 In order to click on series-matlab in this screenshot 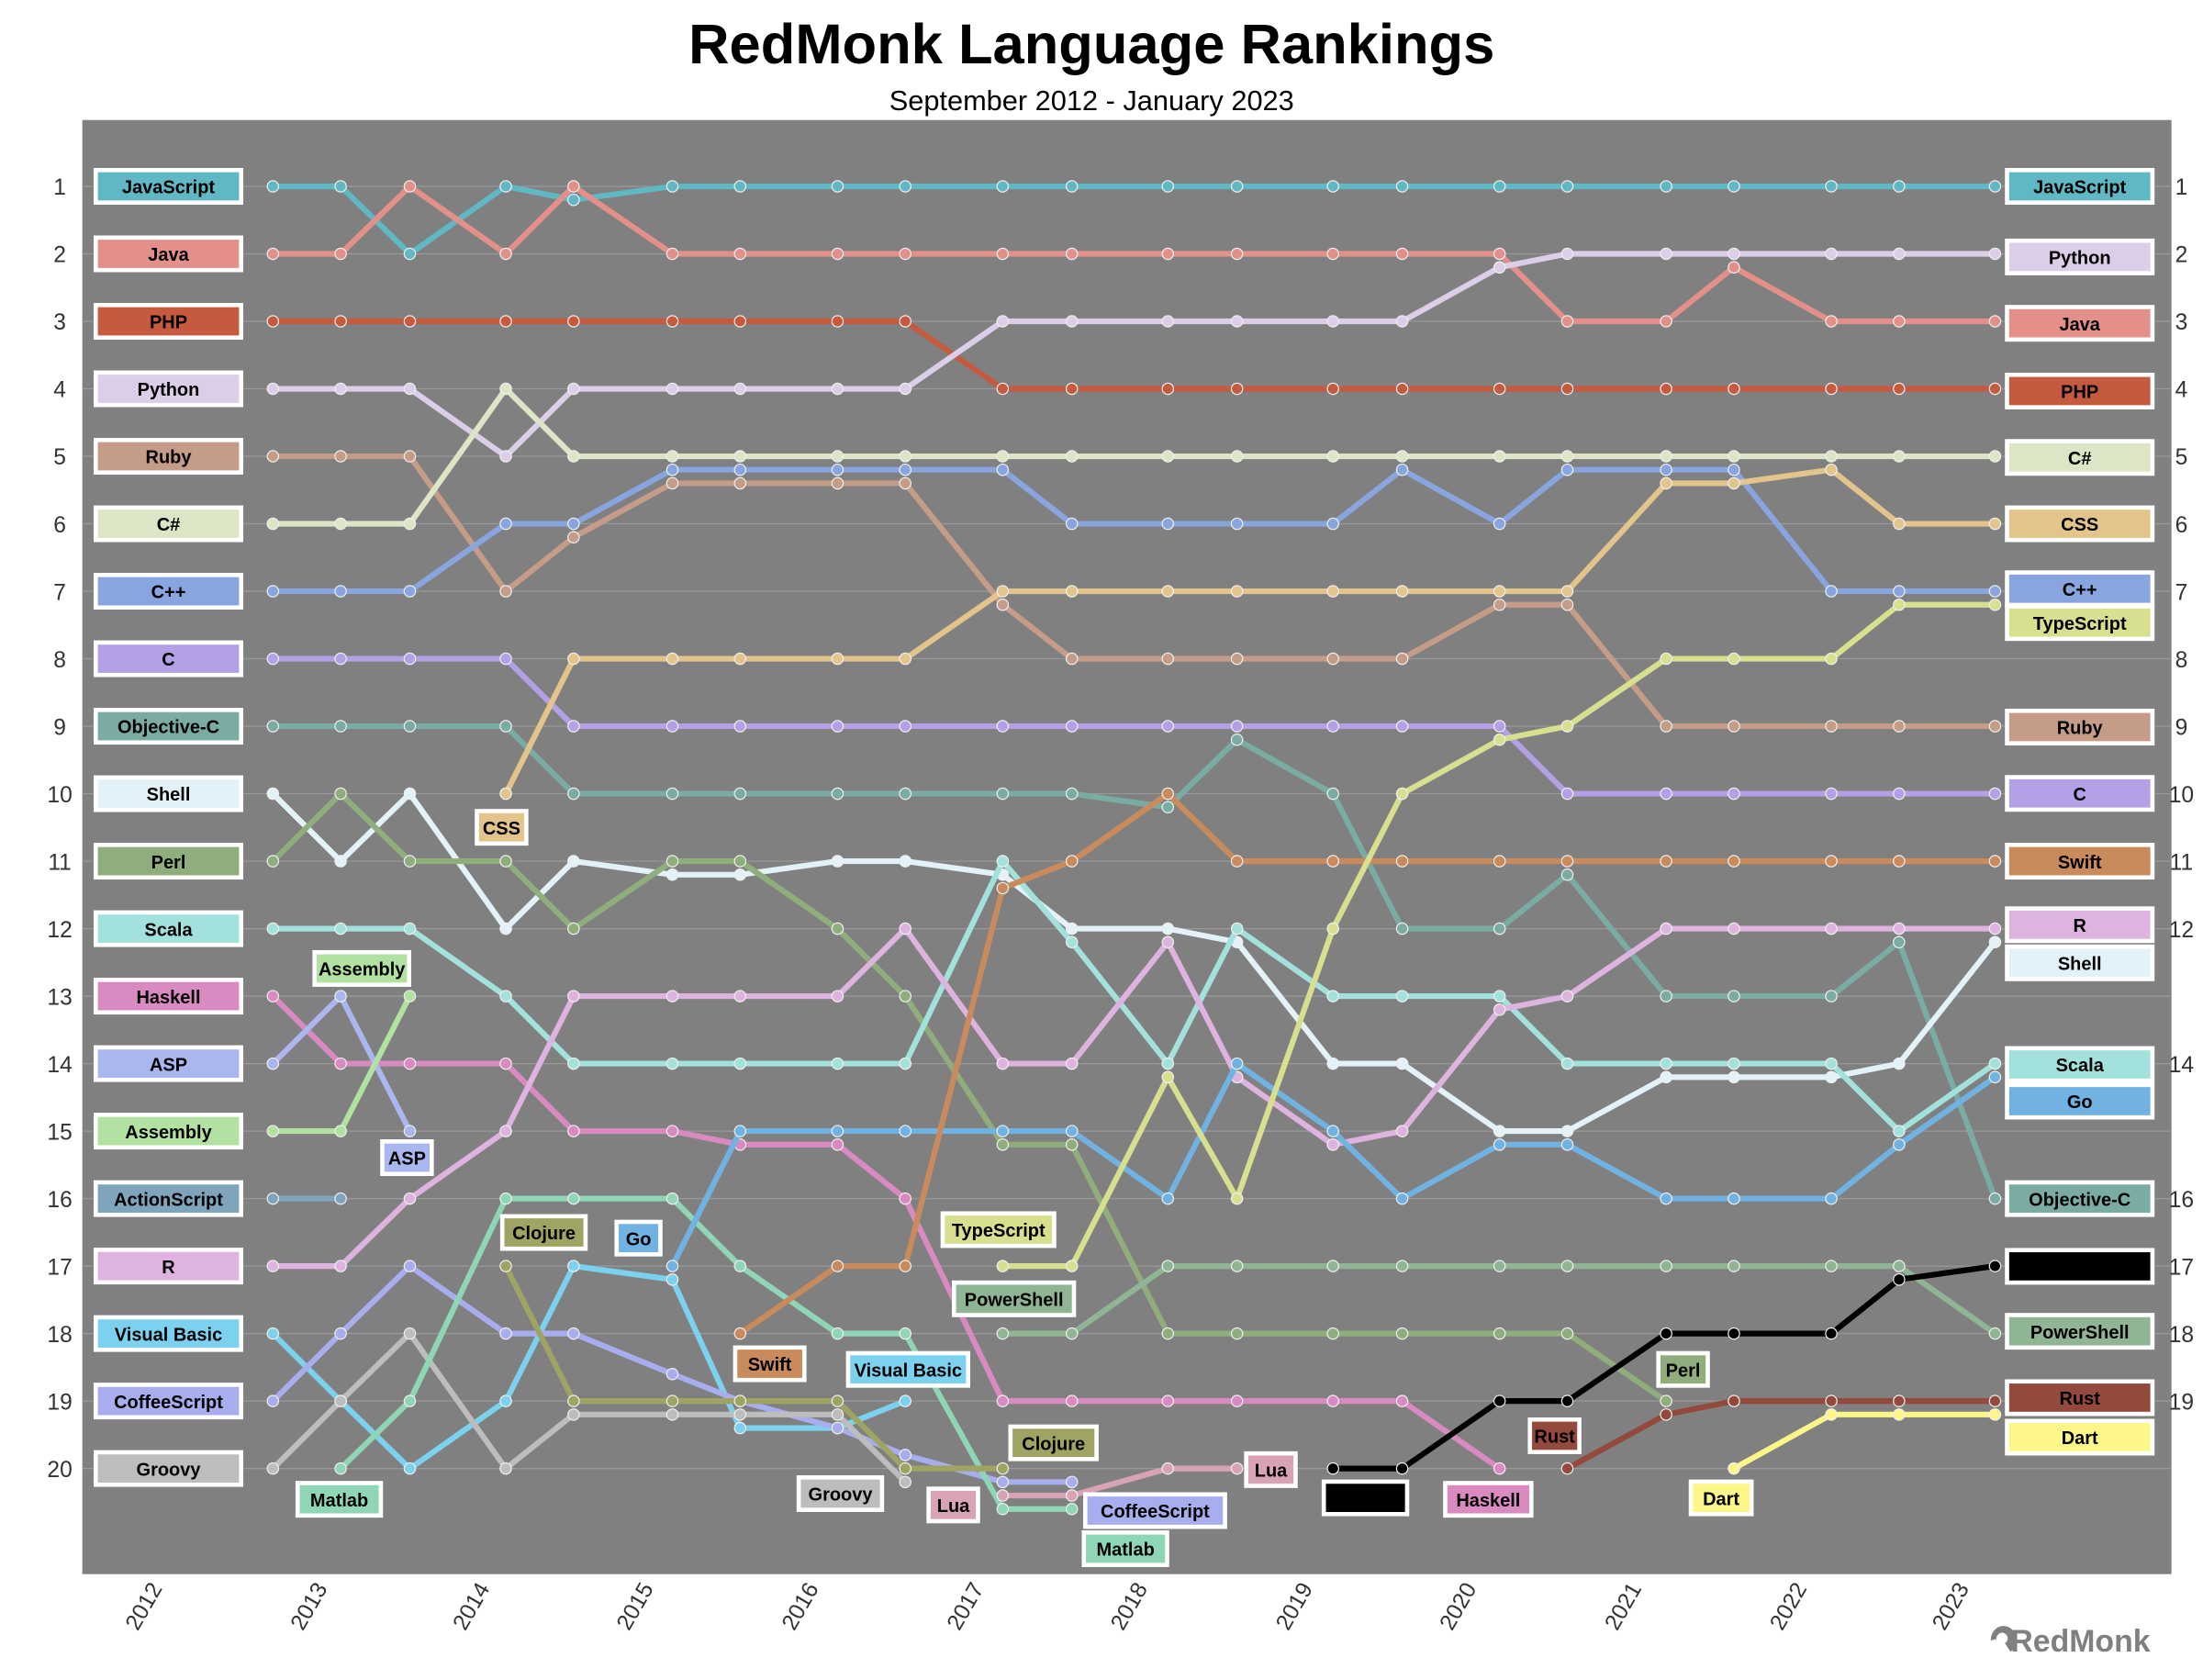, I will do `click(707, 1354)`.